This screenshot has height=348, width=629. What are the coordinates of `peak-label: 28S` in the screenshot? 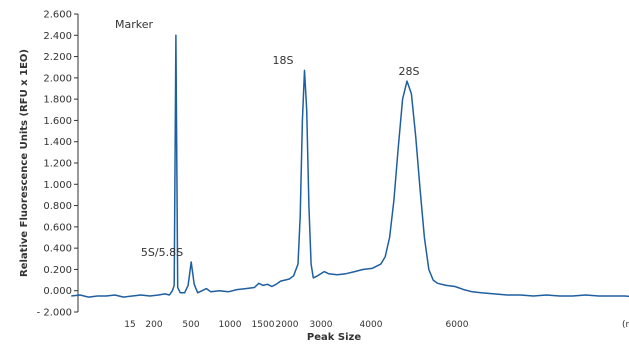 It's located at (409, 71).